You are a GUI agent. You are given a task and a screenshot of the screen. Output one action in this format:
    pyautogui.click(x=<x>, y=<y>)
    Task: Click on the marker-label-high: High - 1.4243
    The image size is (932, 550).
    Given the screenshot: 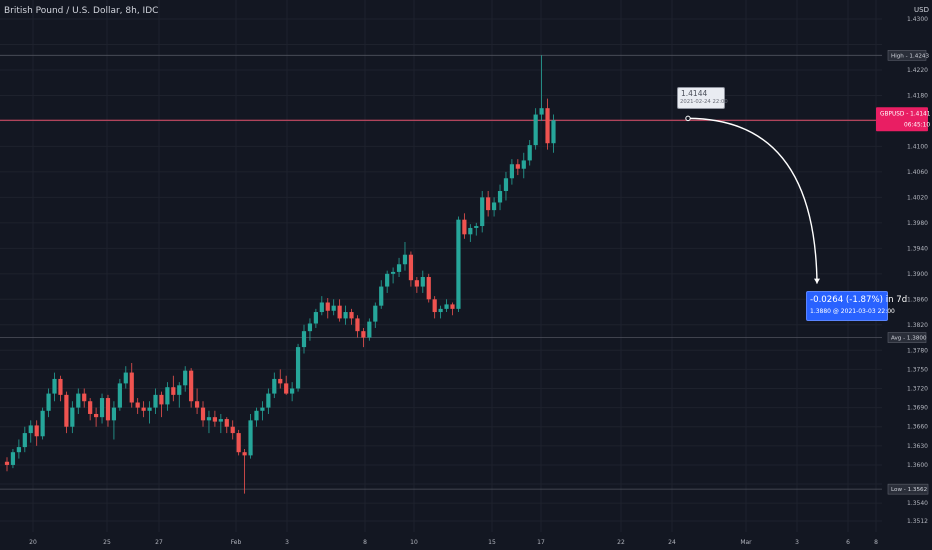 What is the action you would take?
    pyautogui.click(x=910, y=56)
    